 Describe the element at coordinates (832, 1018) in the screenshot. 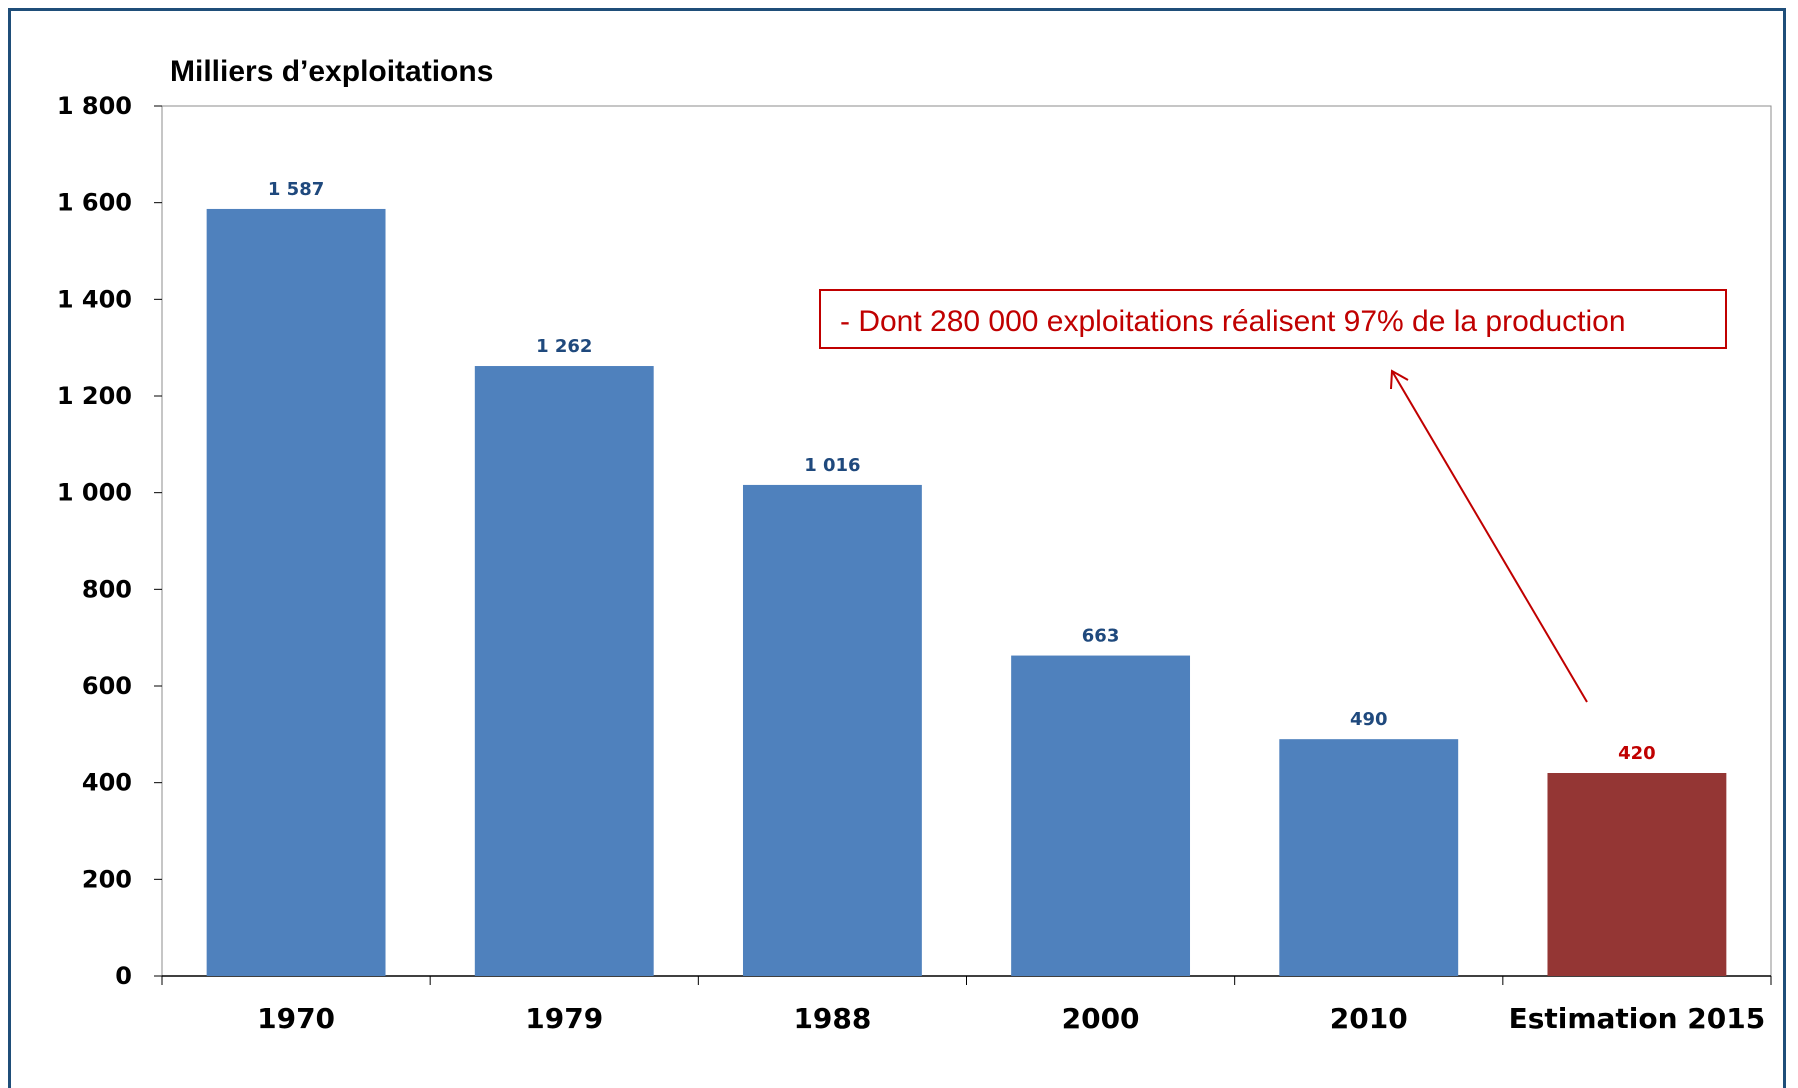

I see `x-tick-label: 1988` at that location.